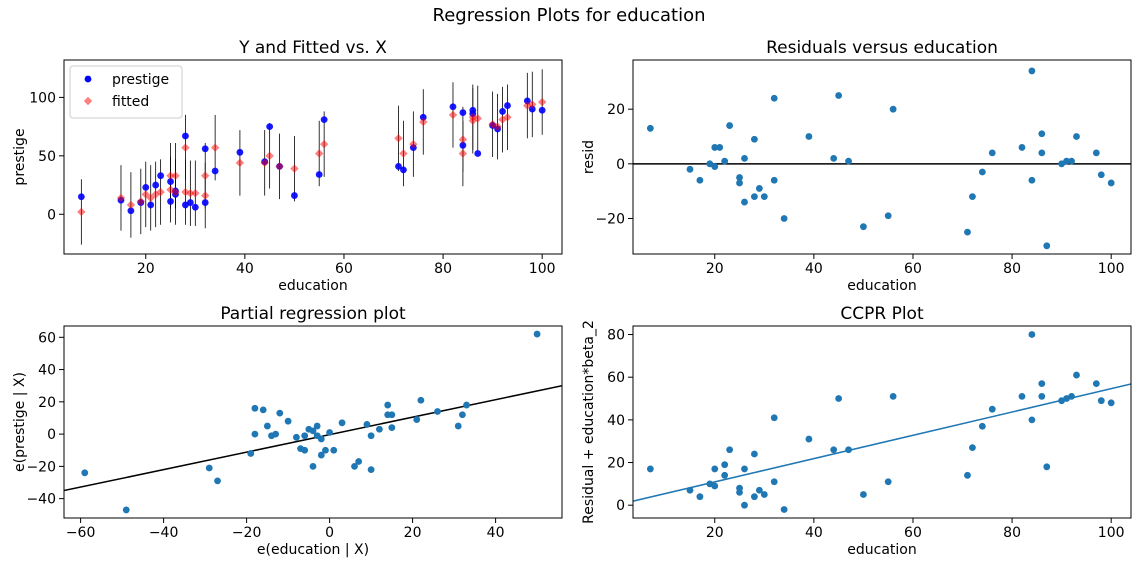  Describe the element at coordinates (913, 533) in the screenshot. I see `x-tick-label: 60` at that location.